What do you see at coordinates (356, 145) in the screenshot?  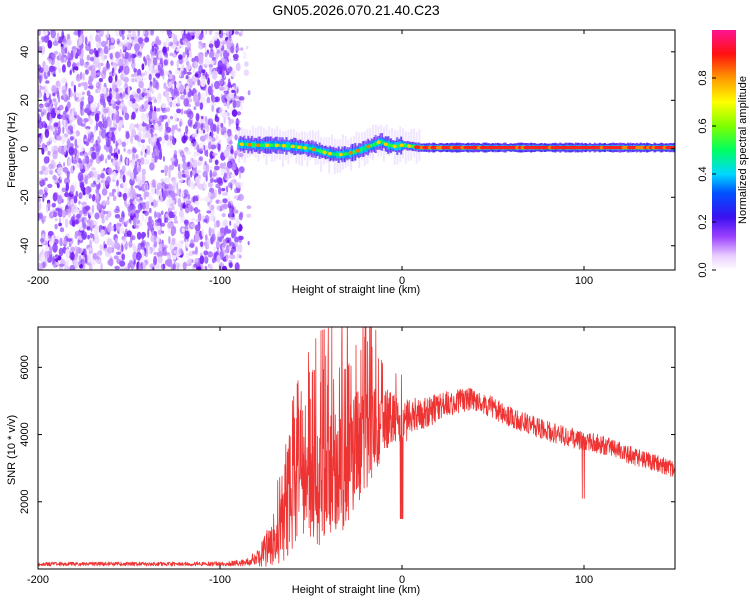 I see `spectrogram-track-fuzz` at bounding box center [356, 145].